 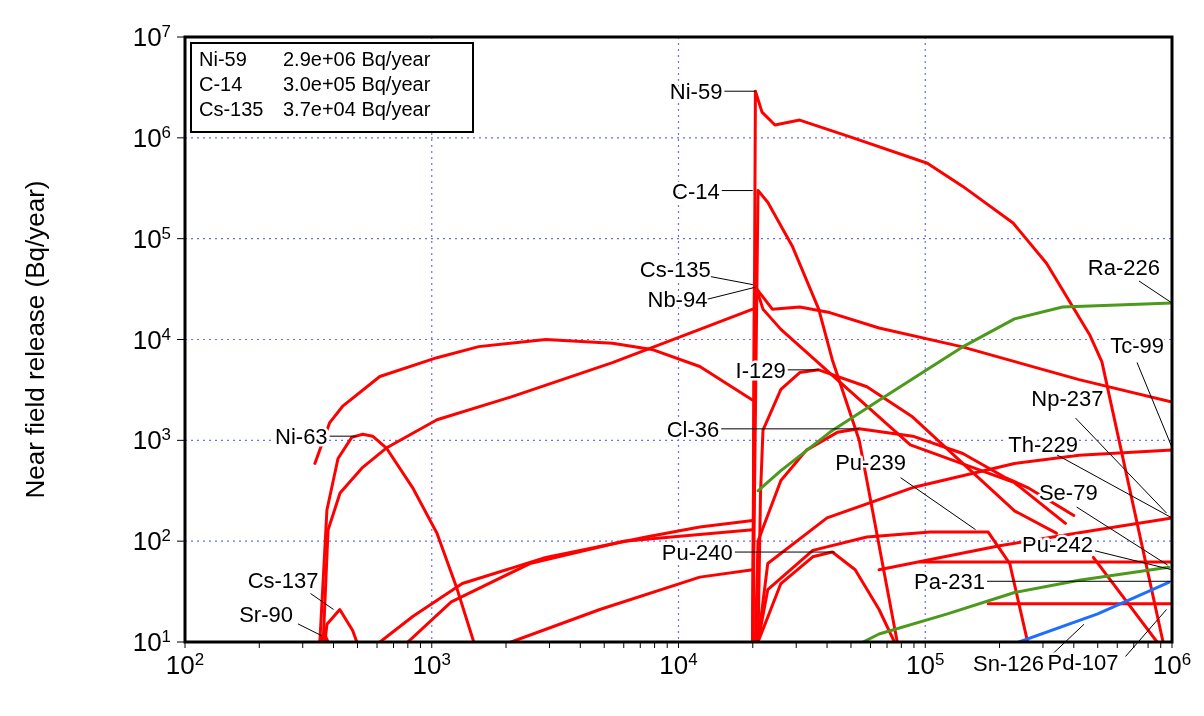 I want to click on annotation: 2.9e+06 Bq/year, so click(x=357, y=59).